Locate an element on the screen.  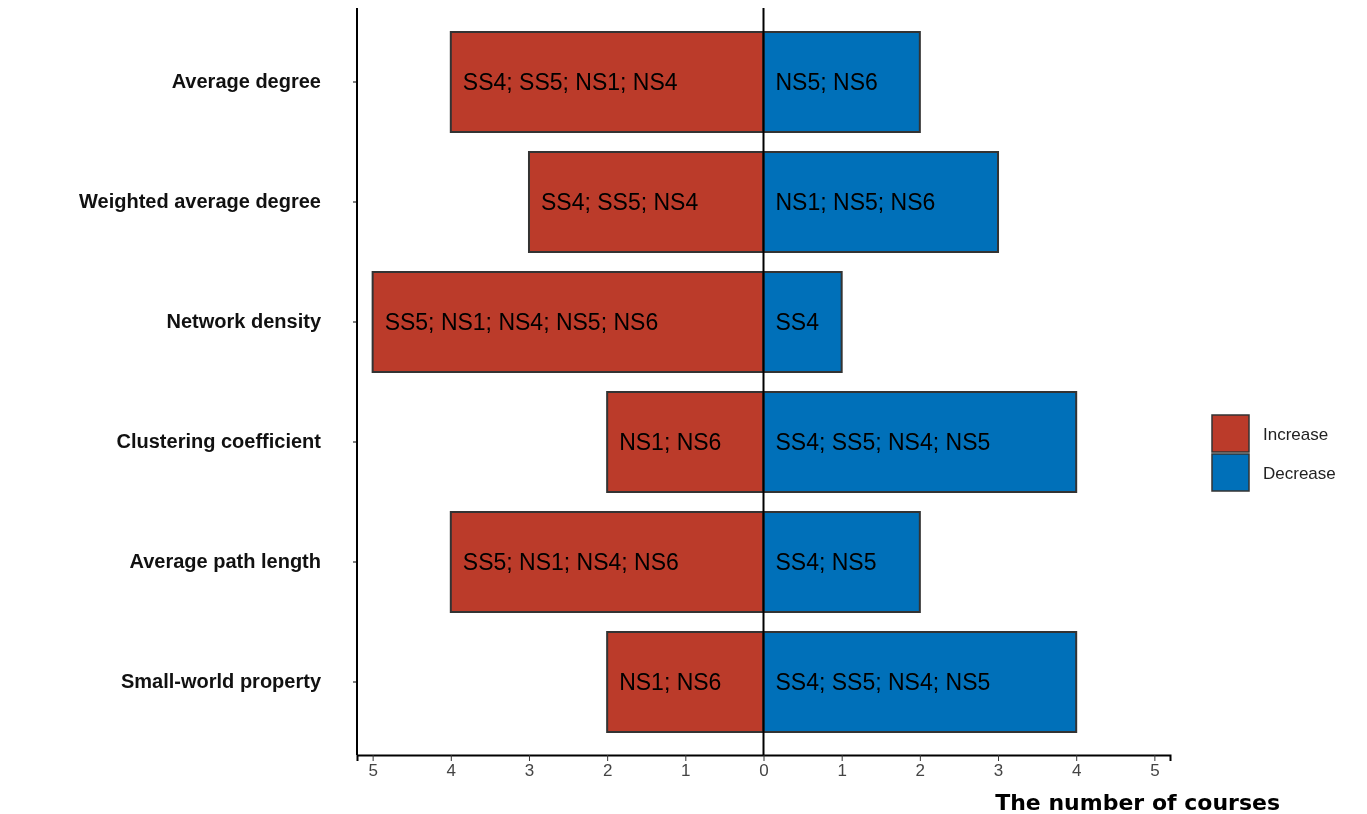
legend-label: Decrease is located at coordinates (1299, 473).